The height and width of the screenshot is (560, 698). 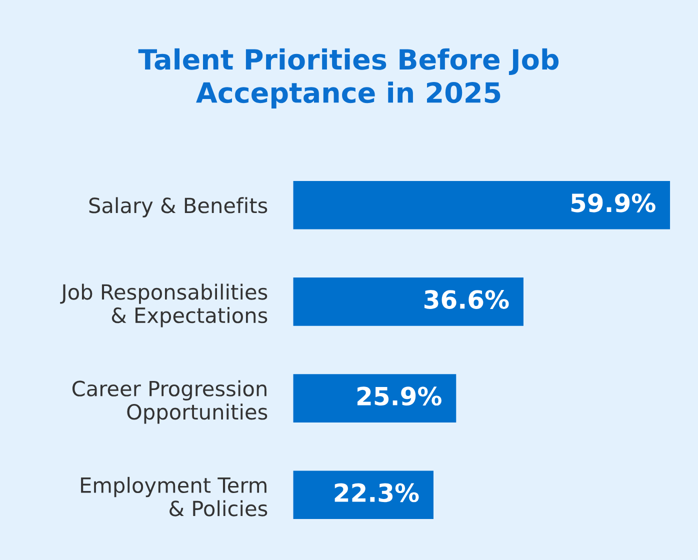 What do you see at coordinates (399, 396) in the screenshot?
I see `data-label: 25.9%` at bounding box center [399, 396].